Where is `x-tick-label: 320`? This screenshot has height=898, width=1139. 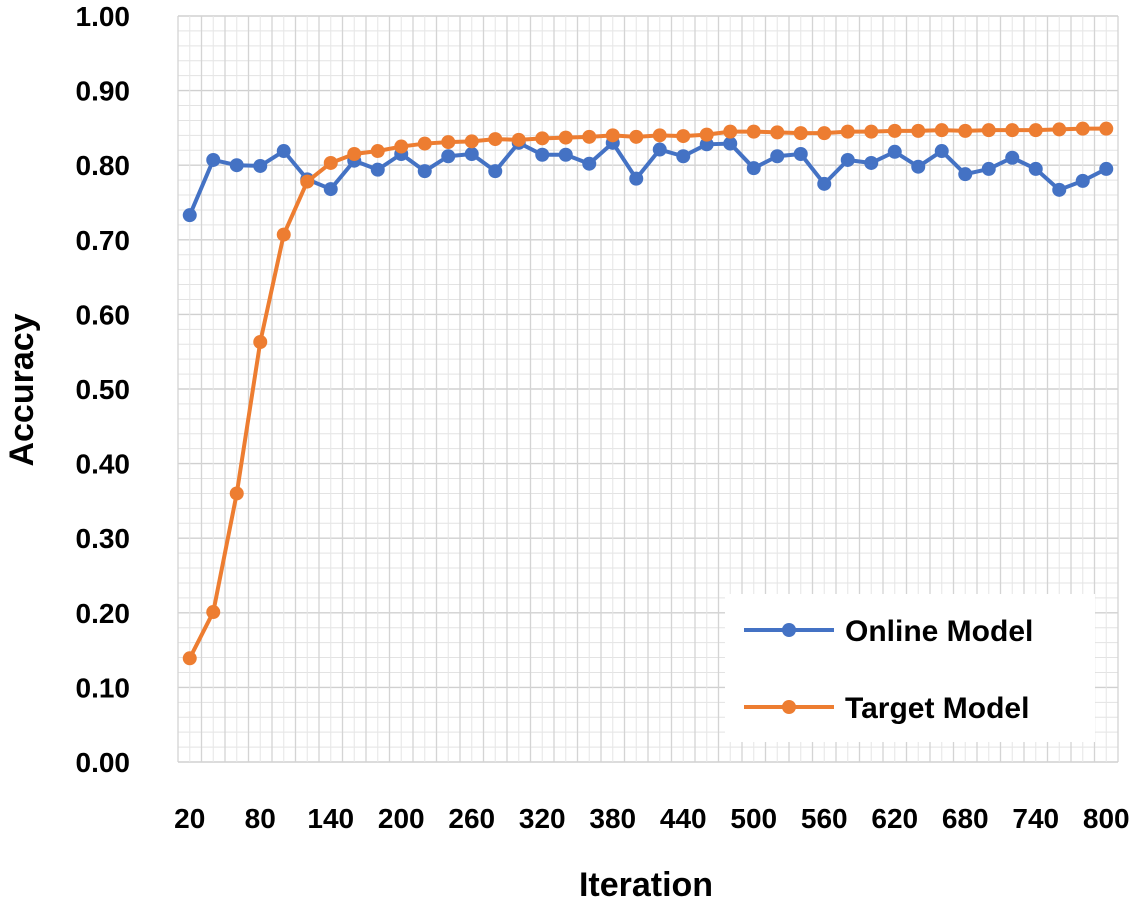 x-tick-label: 320 is located at coordinates (542, 818).